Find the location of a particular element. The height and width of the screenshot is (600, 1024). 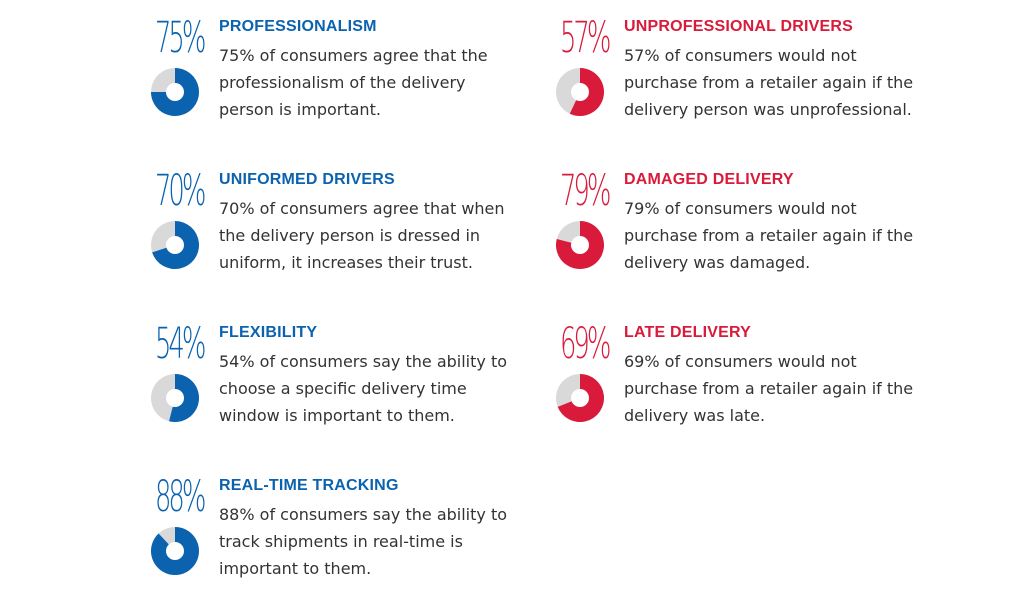

donut-chart-uniformed-drivers is located at coordinates (175, 245).